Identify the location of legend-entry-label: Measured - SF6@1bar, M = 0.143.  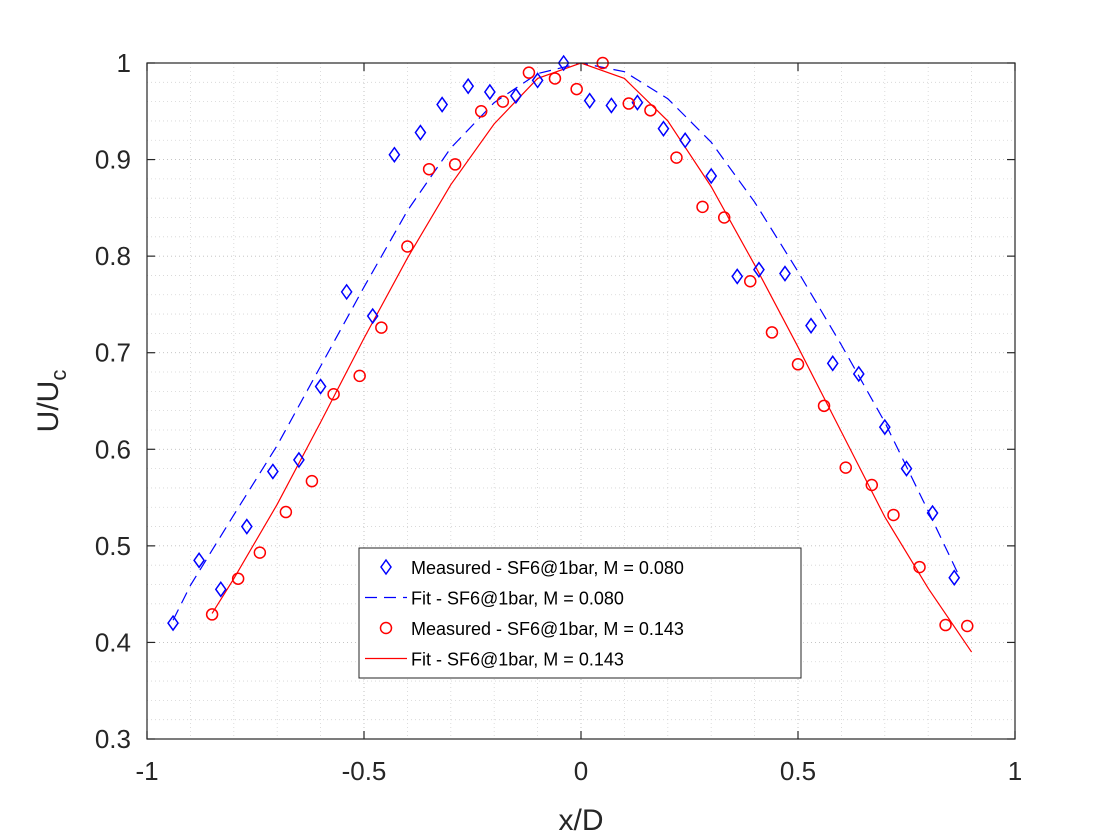
(547, 629).